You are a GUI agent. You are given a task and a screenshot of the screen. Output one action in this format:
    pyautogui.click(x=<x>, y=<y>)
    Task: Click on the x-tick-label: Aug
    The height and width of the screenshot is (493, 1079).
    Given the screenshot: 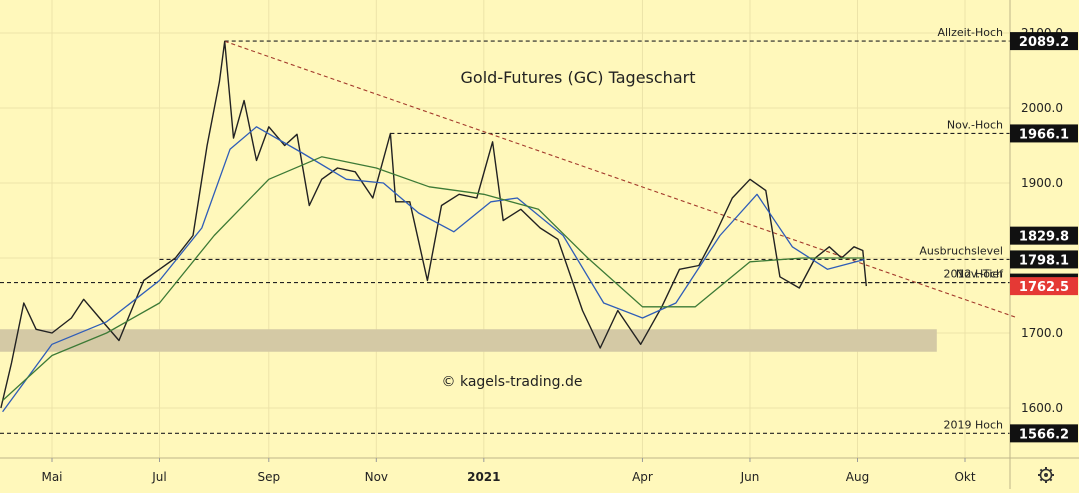 What is the action you would take?
    pyautogui.click(x=857, y=477)
    